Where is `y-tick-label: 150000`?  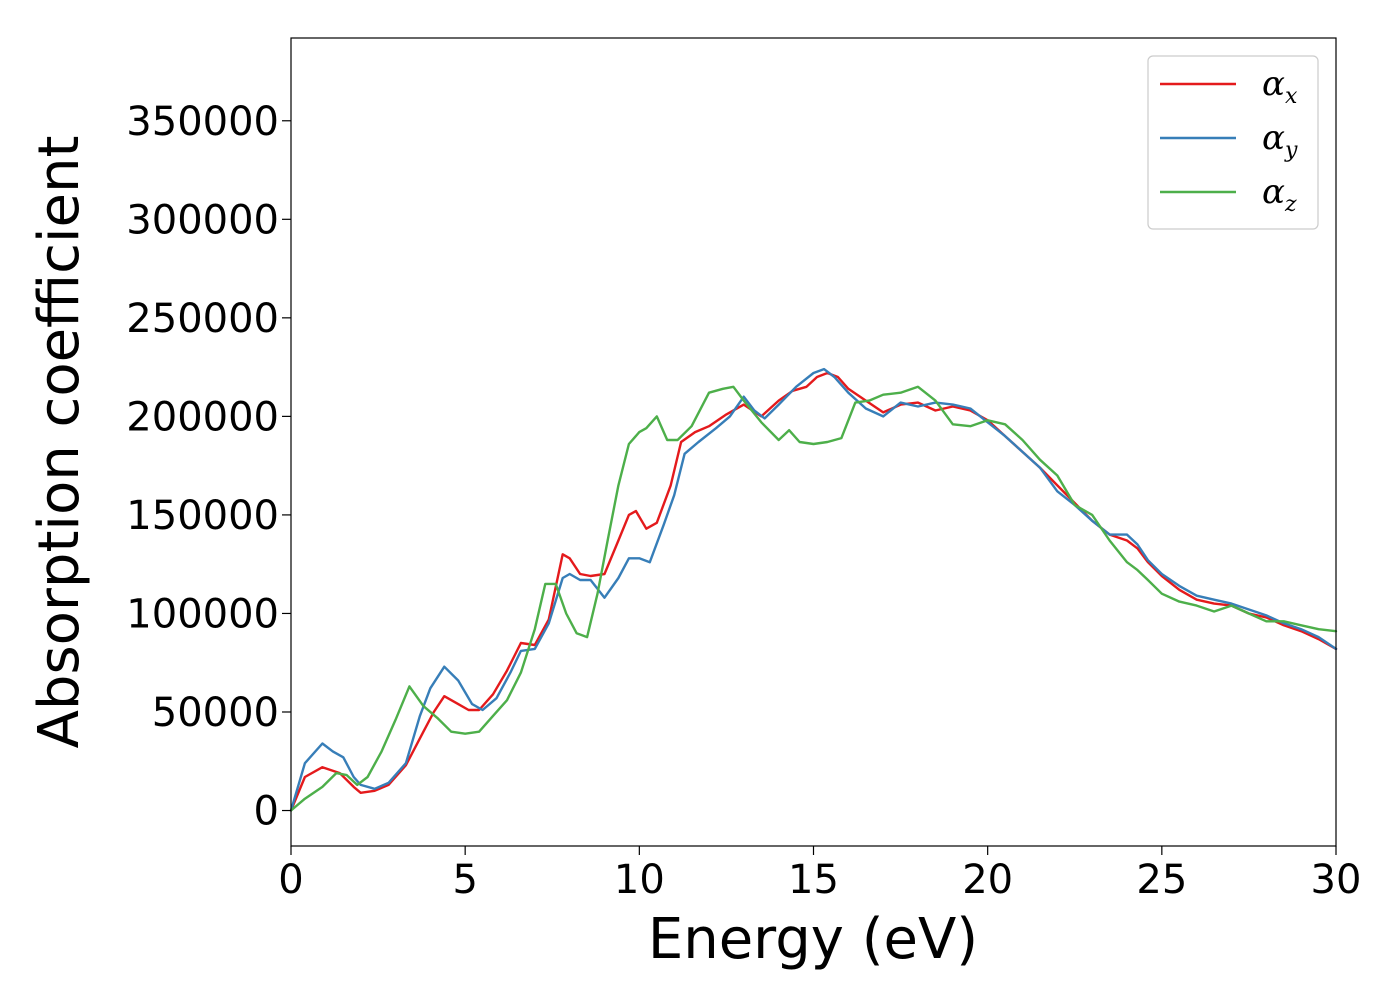 y-tick-label: 150000 is located at coordinates (202, 516).